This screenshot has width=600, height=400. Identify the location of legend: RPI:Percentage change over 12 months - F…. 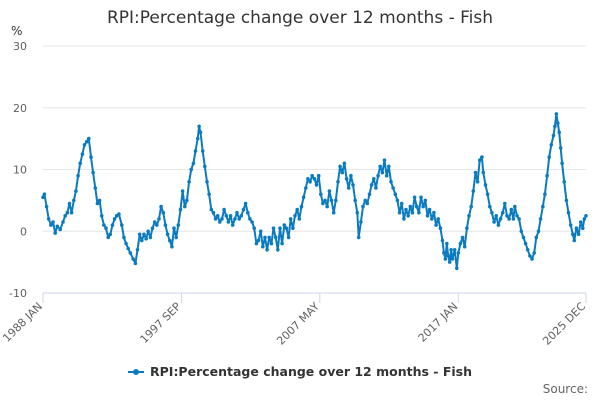
(300, 371).